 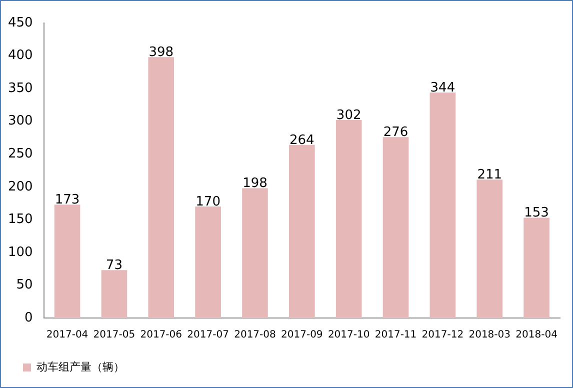 I want to click on x-tick-label: 2018-04, so click(x=537, y=335).